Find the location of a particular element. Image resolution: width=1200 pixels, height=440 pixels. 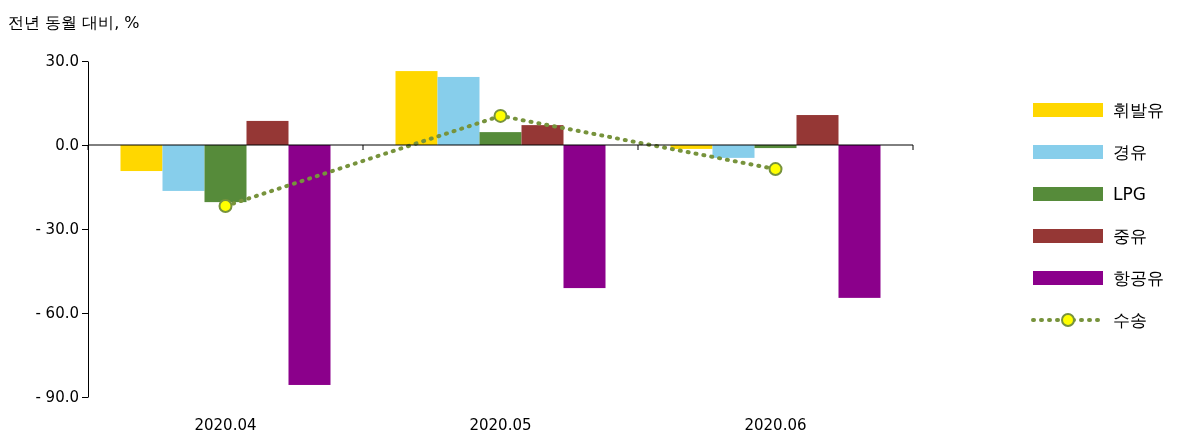

y-tick-label: 30.0 is located at coordinates (62, 61).